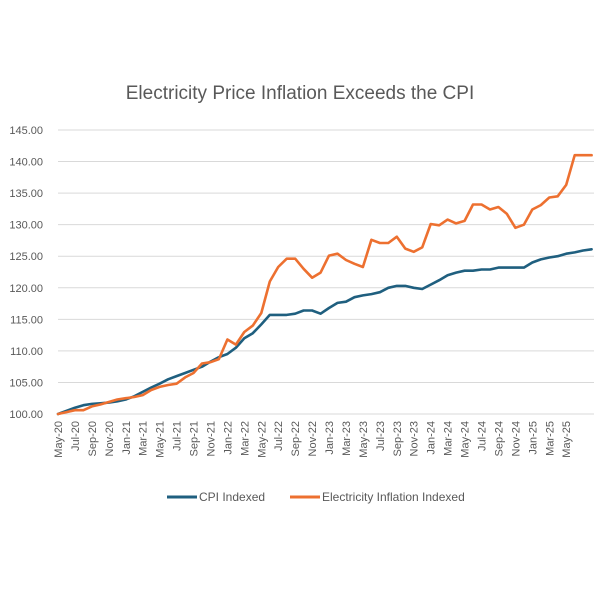 The image size is (600, 600). Describe the element at coordinates (449, 438) in the screenshot. I see `x-tick-label: Mar-24` at that location.